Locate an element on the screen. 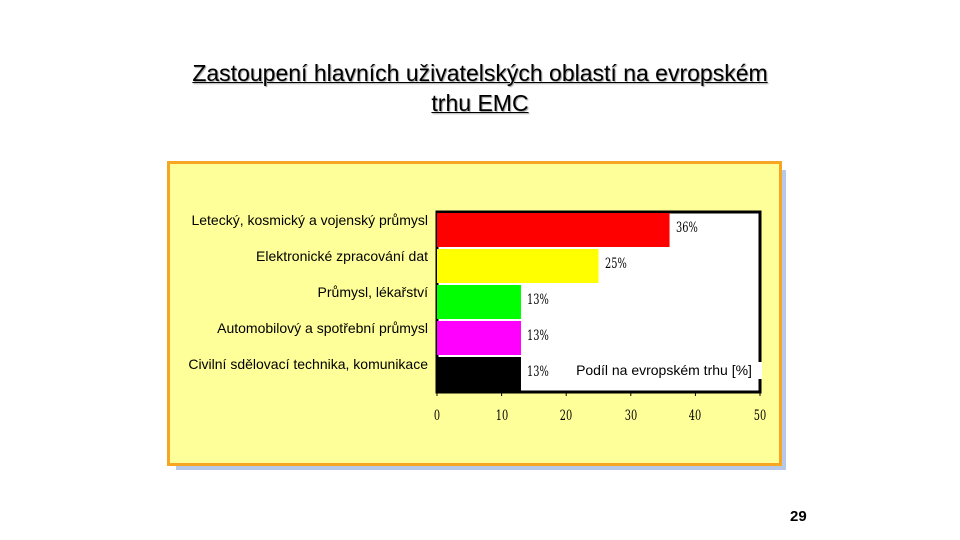  x-tick-label: 40 is located at coordinates (695, 416).